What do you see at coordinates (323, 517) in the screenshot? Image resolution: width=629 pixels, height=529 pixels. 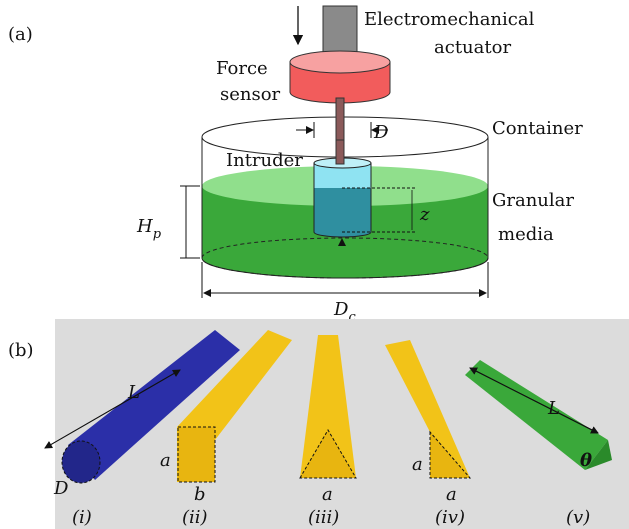 I see `caption: (iii)` at bounding box center [323, 517].